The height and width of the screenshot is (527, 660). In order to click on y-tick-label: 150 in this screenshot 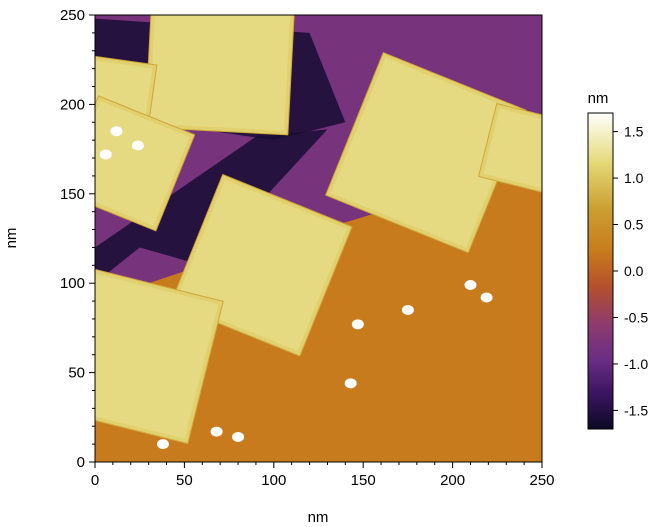, I will do `click(72, 194)`.